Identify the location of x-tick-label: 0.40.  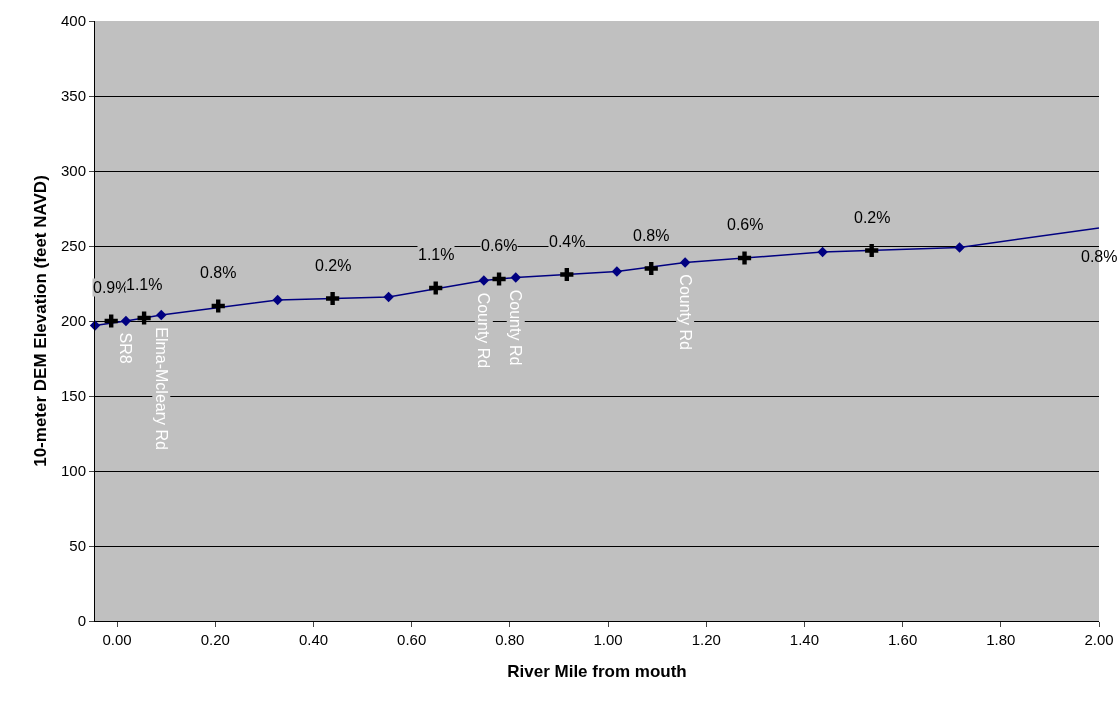
(313, 639).